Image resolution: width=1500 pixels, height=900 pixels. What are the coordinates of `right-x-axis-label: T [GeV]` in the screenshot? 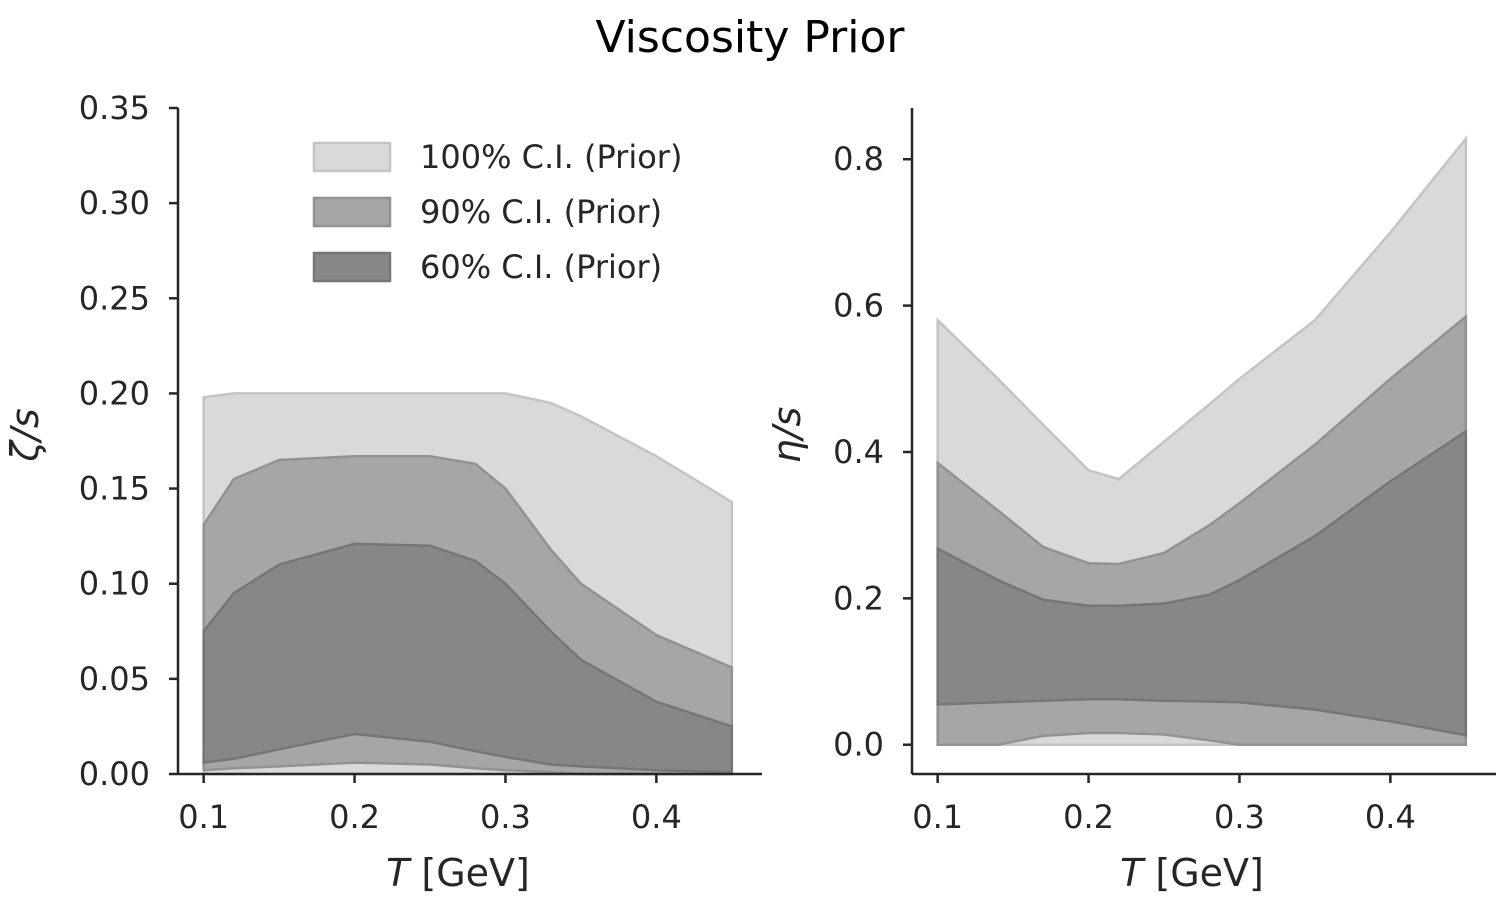 It's located at (1192, 873).